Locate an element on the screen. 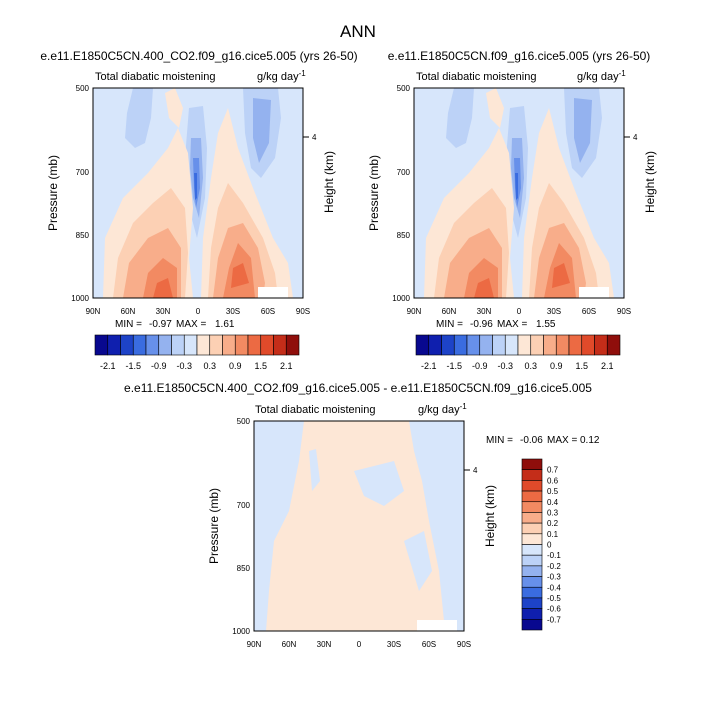  panel-b-plot is located at coordinates (519, 193).